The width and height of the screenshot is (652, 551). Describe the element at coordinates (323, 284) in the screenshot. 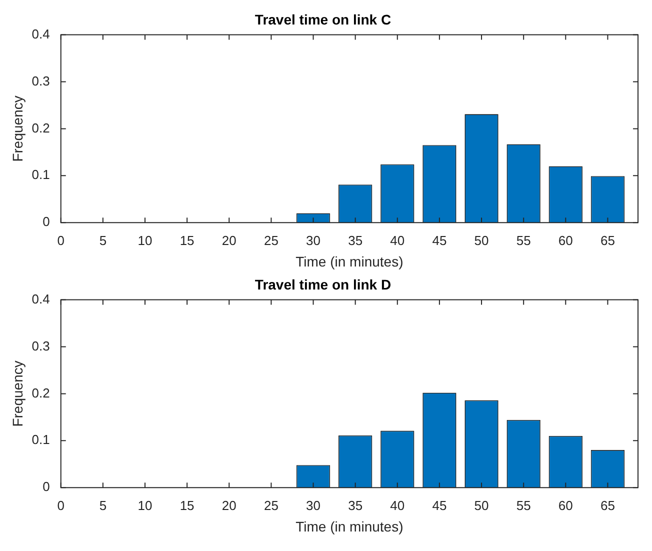

I see `chart-title: Travel time on link D` at that location.